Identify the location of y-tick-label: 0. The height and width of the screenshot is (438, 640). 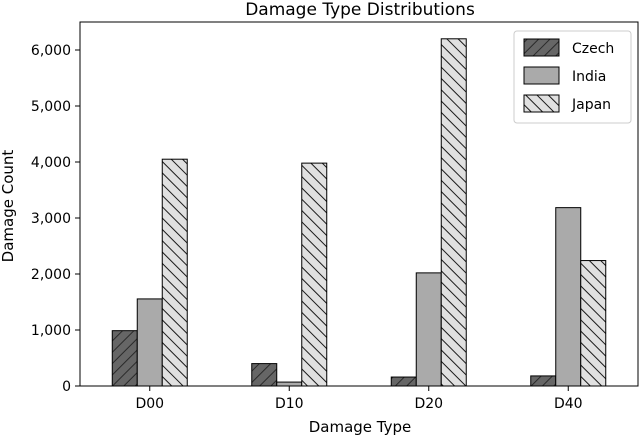
(66, 387).